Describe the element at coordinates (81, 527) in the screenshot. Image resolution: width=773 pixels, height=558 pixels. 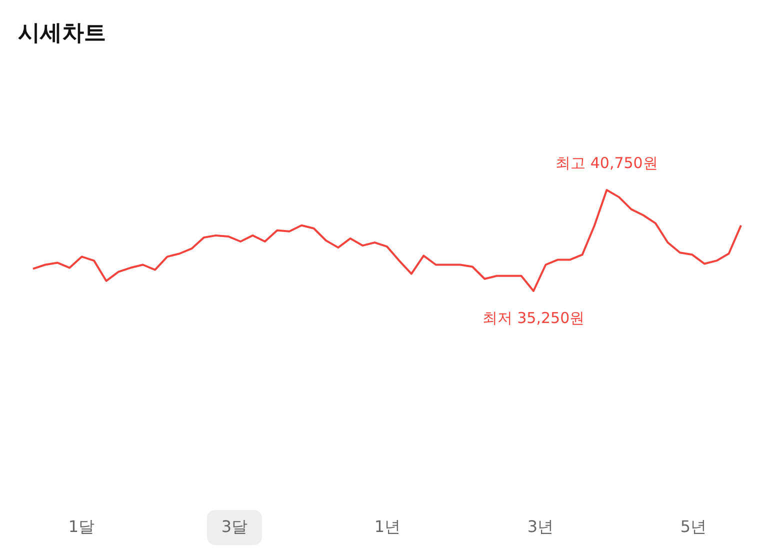
I see `text: 1달` at that location.